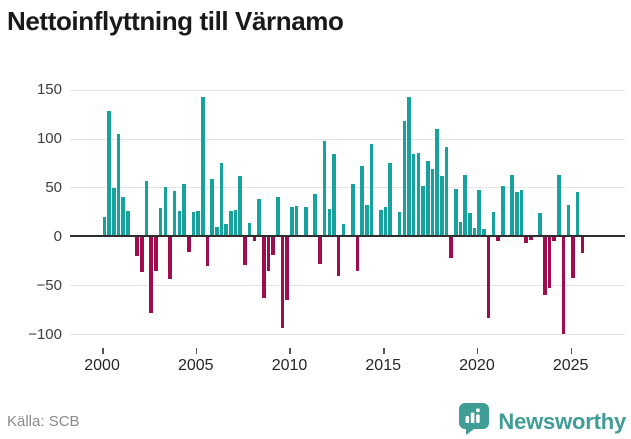 This screenshot has height=439, width=631. I want to click on bar-2008Q4, so click(268, 254).